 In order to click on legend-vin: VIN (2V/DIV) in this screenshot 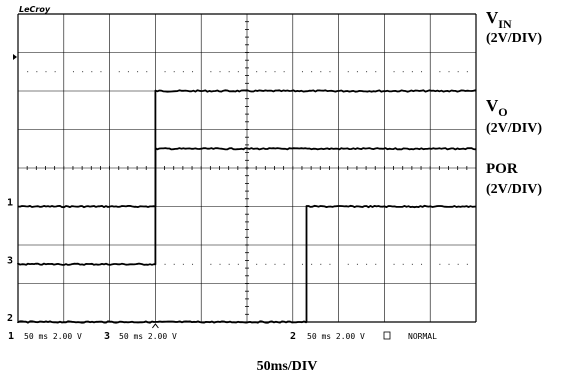, I will do `click(514, 27)`.